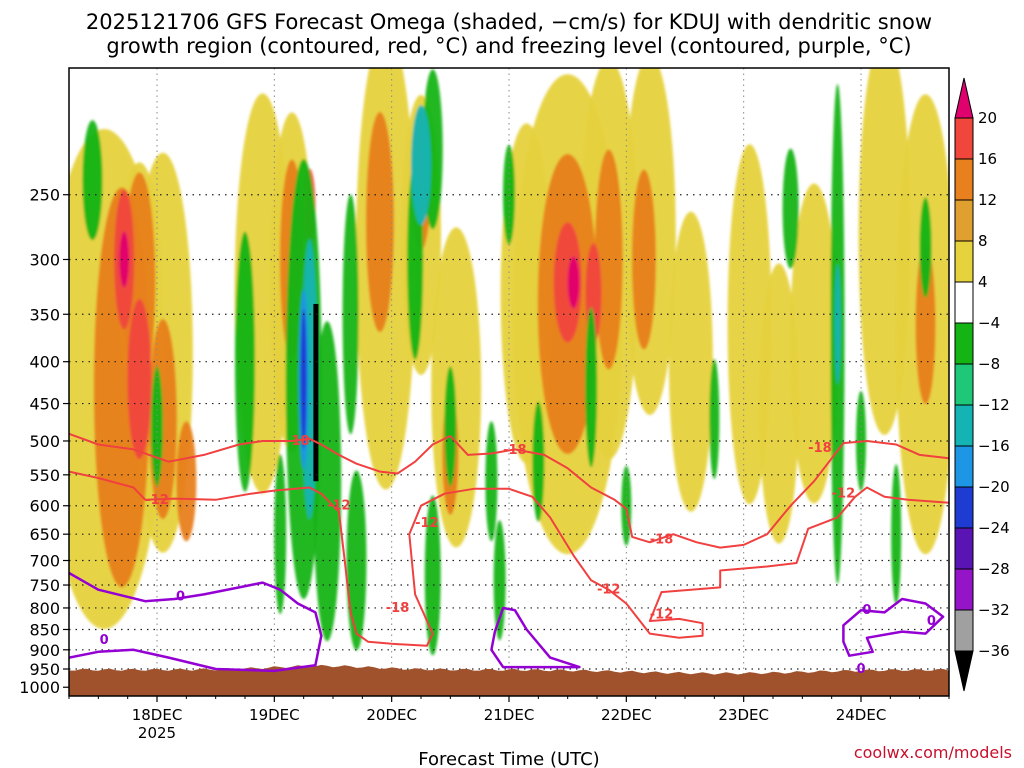  Describe the element at coordinates (964, 671) in the screenshot. I see `colorbar-bottom-arrow` at that location.